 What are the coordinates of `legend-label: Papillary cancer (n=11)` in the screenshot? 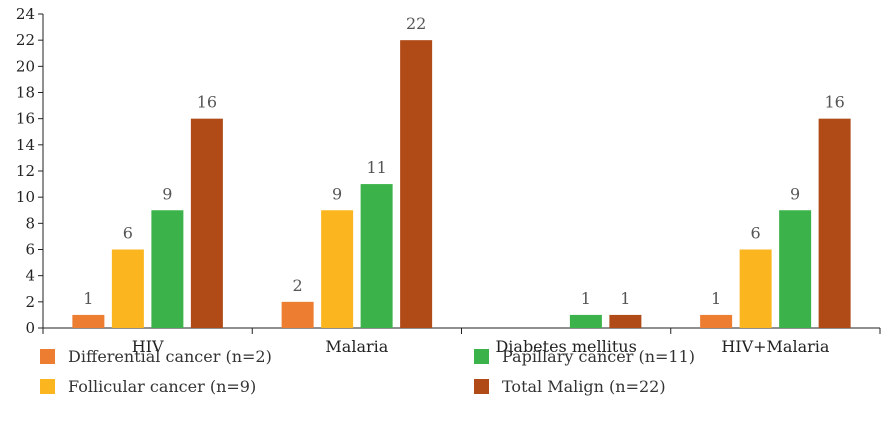 It's located at (598, 356).